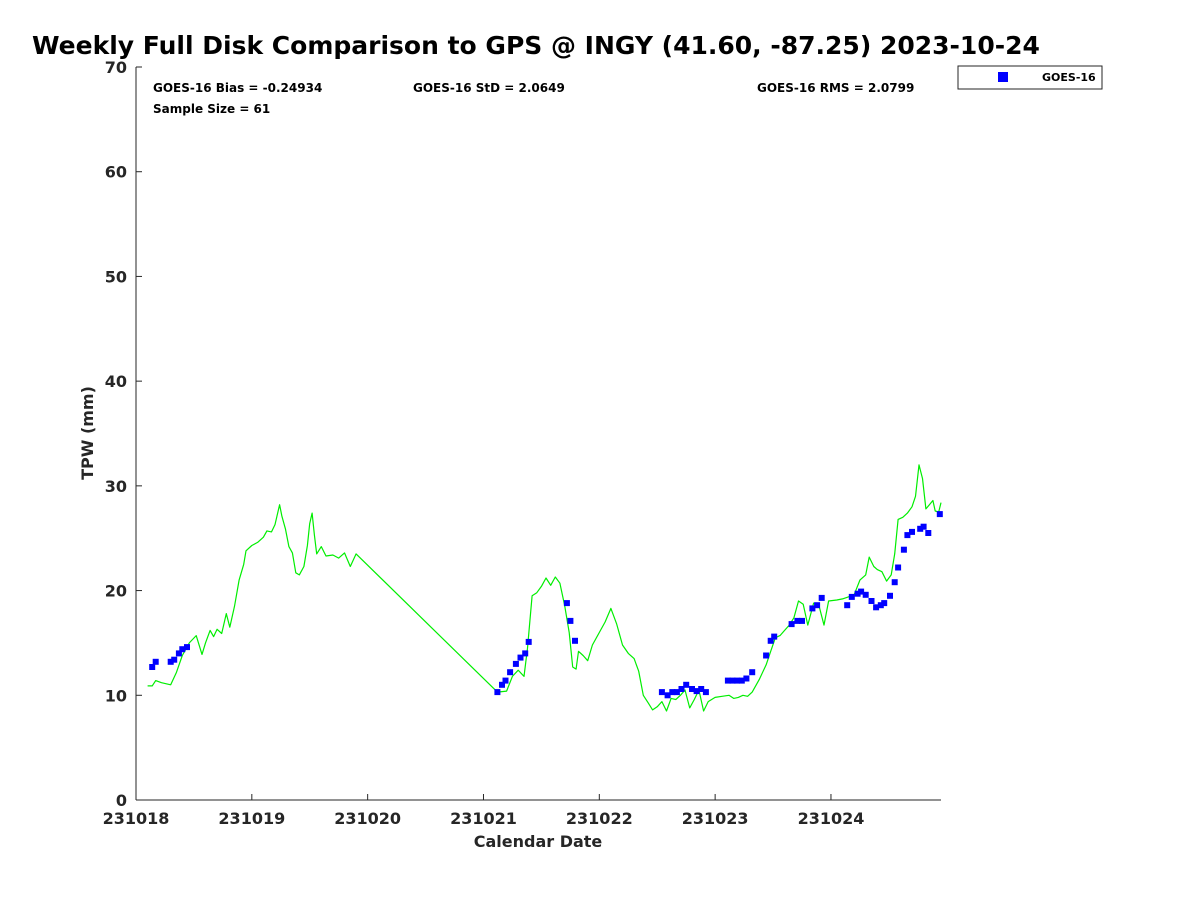  Describe the element at coordinates (835, 88) in the screenshot. I see `stat-rms: GOES-16 RMS = 2.0799` at that location.